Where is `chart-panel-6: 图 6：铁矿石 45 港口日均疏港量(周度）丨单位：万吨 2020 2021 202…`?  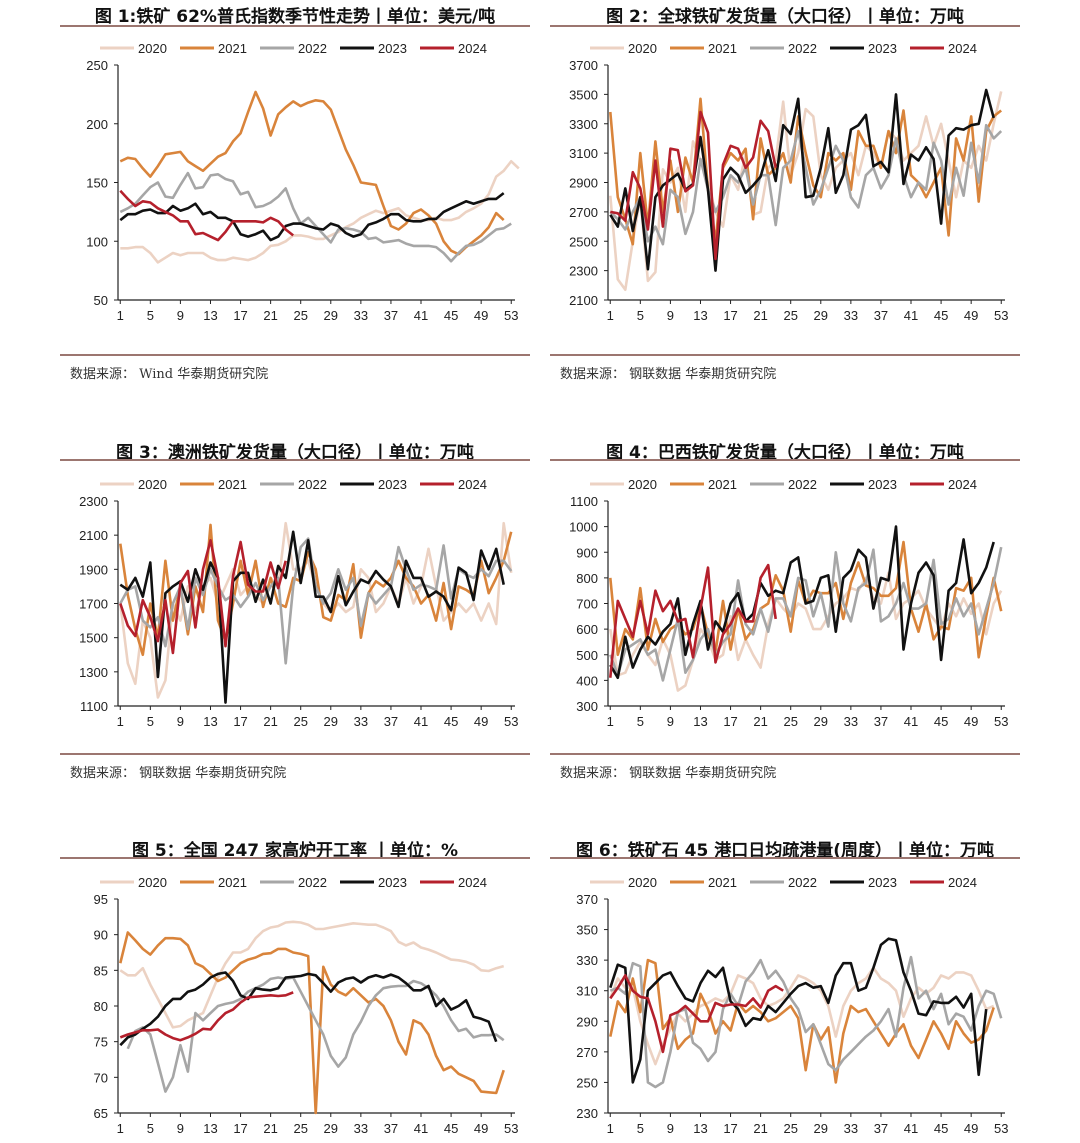 chart-panel-6: 图 6：铁矿石 45 港口日均疏港量(周度）丨单位：万吨 2020 2021 202… is located at coordinates (785, 988).